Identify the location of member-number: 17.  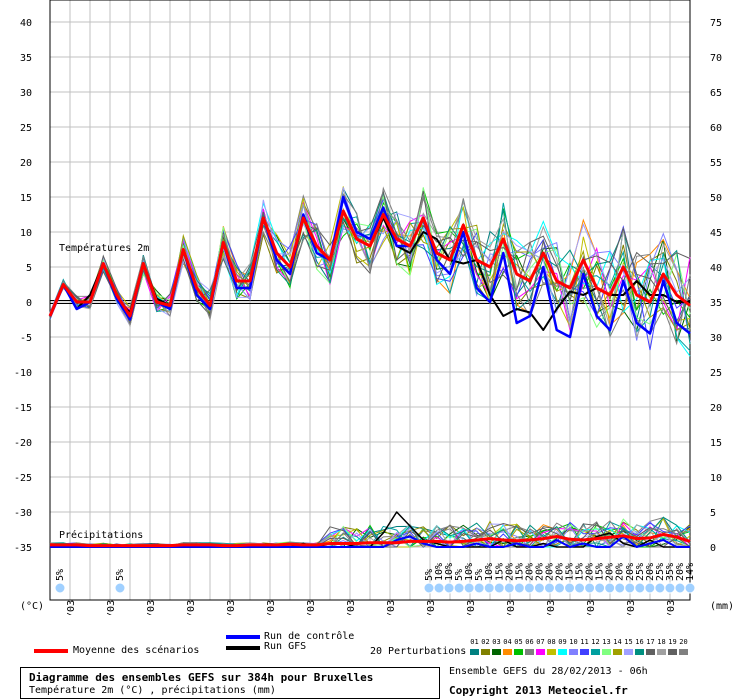
(650, 642).